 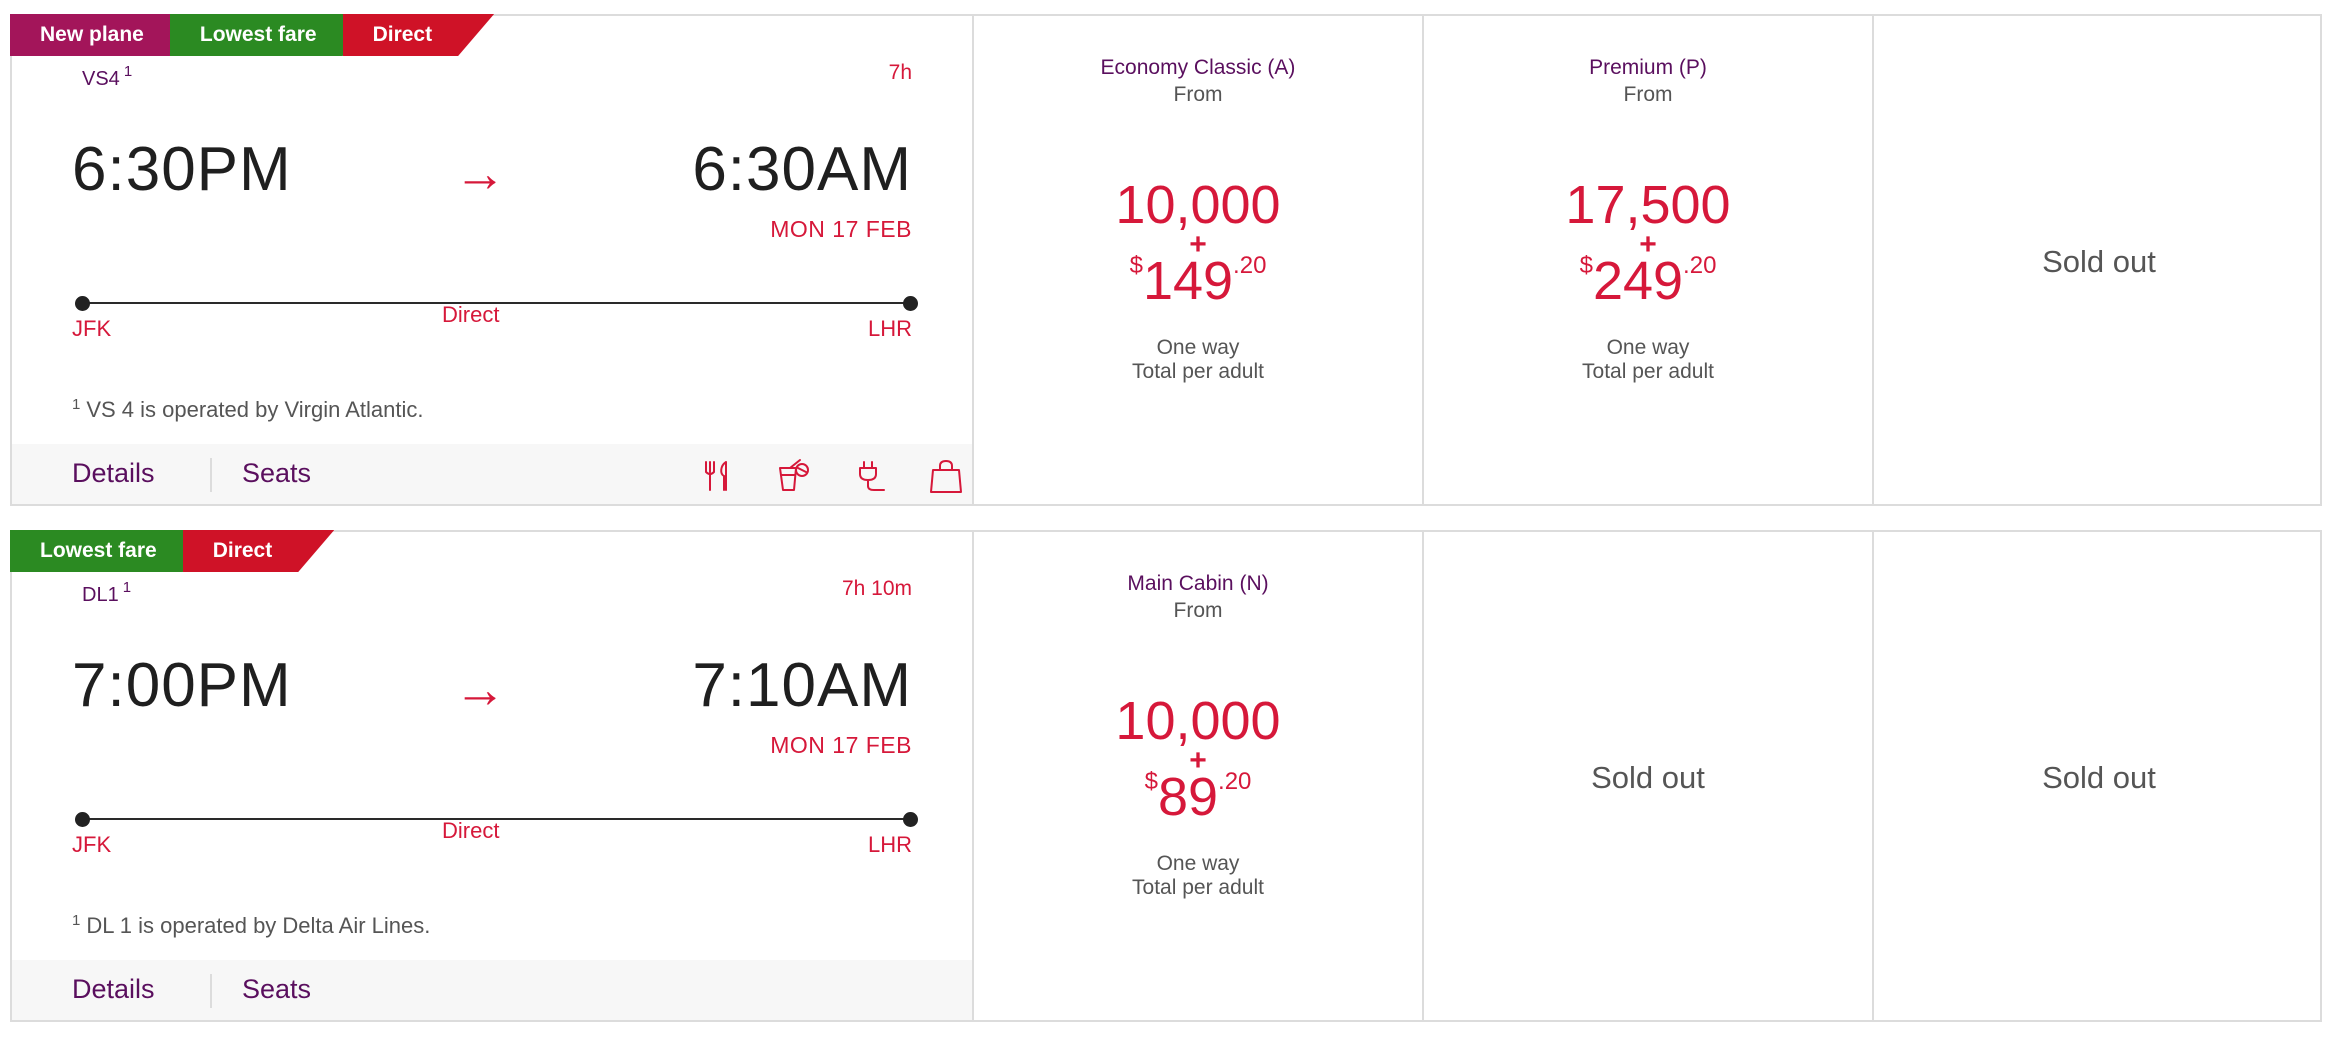 I want to click on flight-number: DL1 1, so click(x=106, y=593).